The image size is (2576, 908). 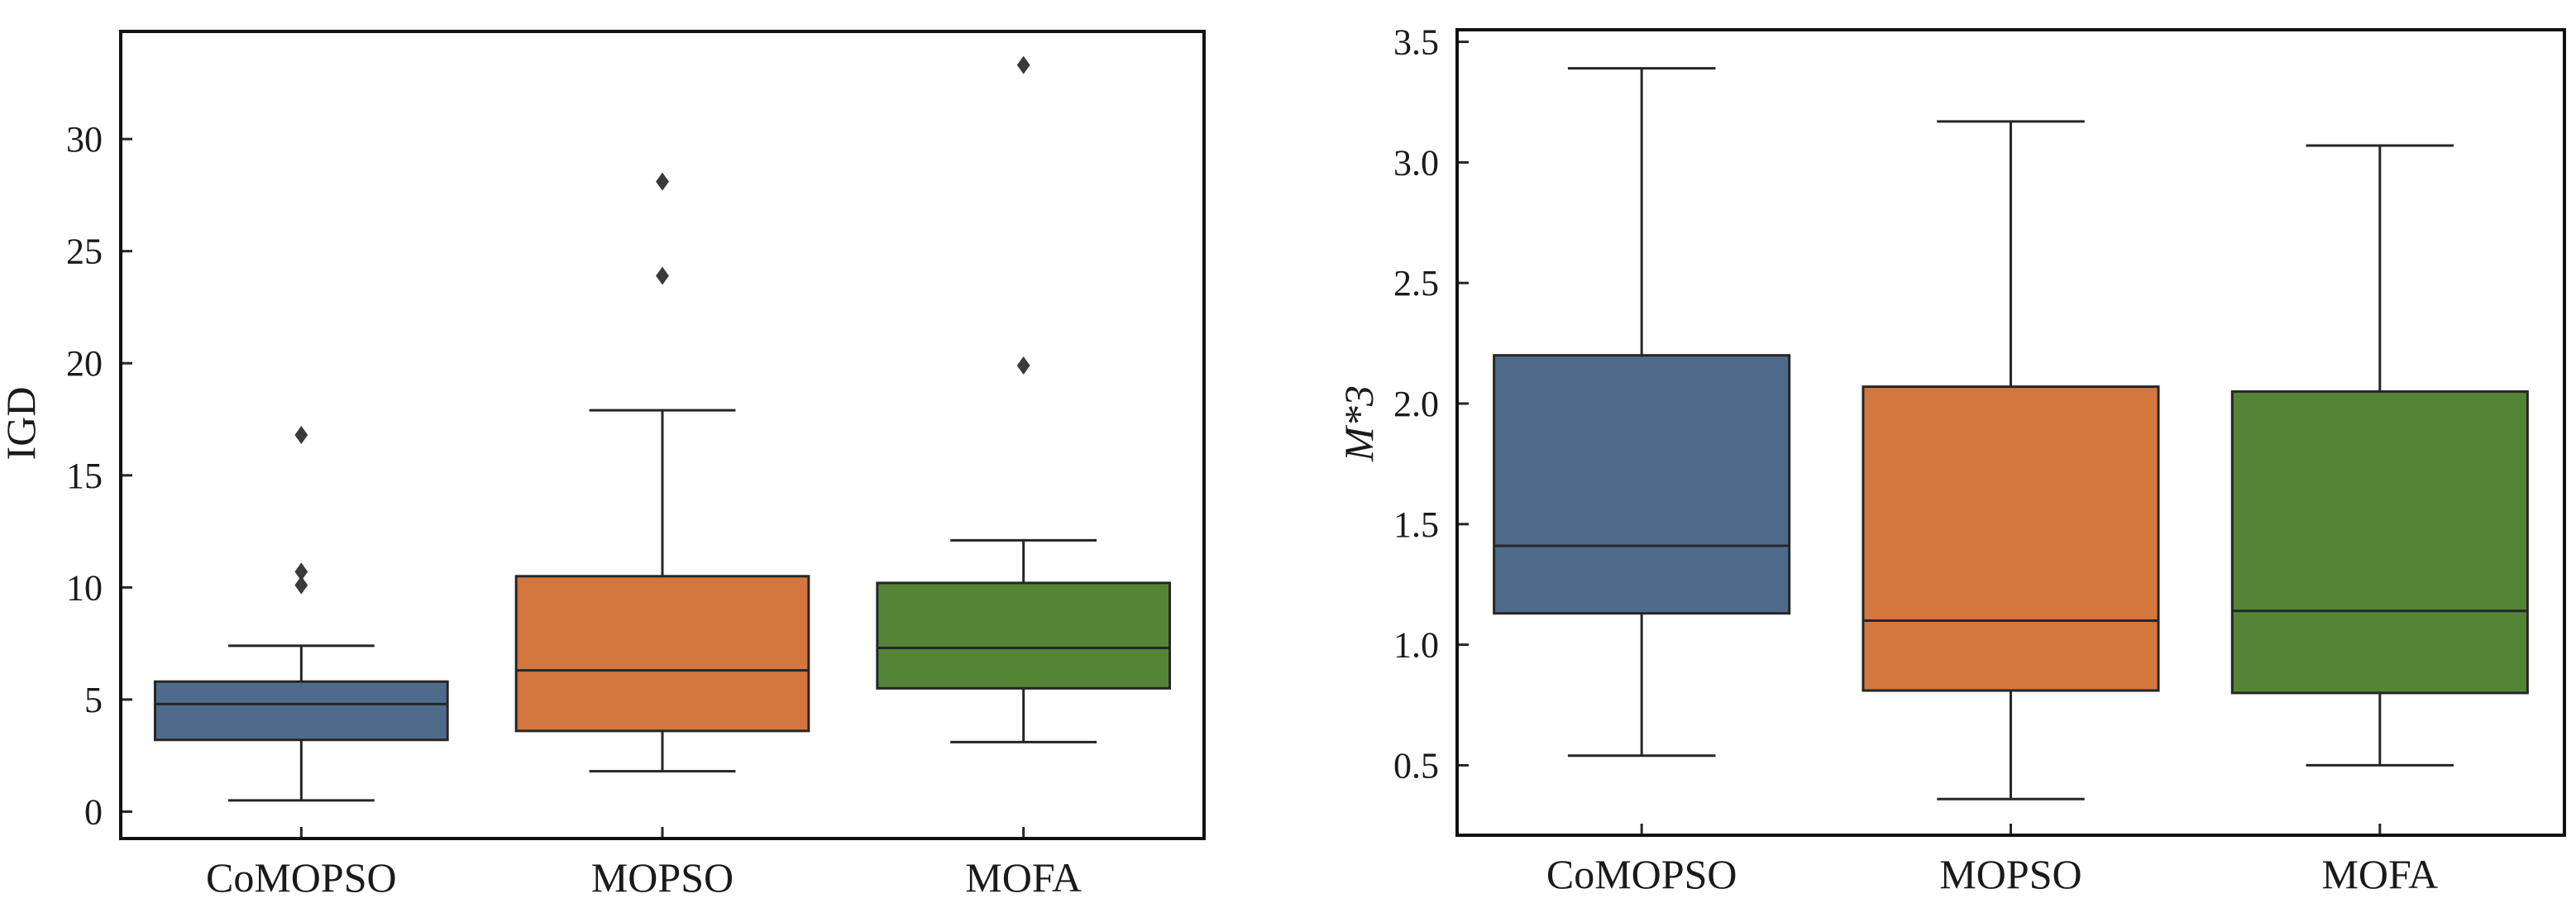 What do you see at coordinates (84, 587) in the screenshot?
I see `y-tick-label: 10` at bounding box center [84, 587].